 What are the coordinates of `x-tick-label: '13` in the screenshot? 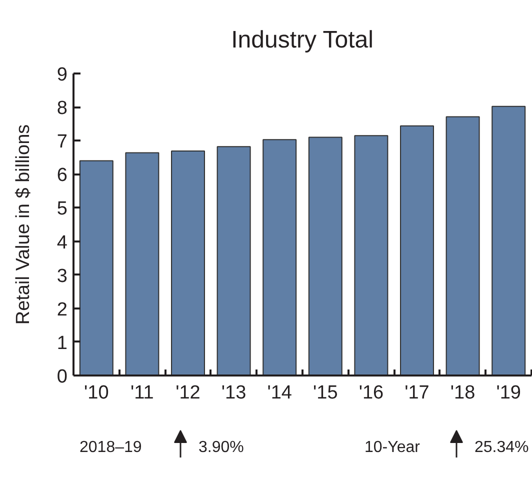 It's located at (233, 393).